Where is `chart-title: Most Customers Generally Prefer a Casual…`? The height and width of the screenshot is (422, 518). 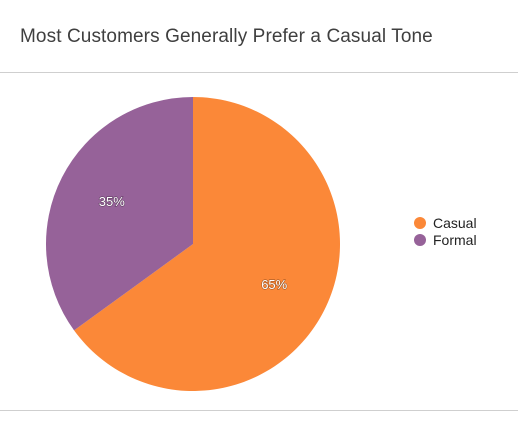
chart-title: Most Customers Generally Prefer a Casual… is located at coordinates (226, 36).